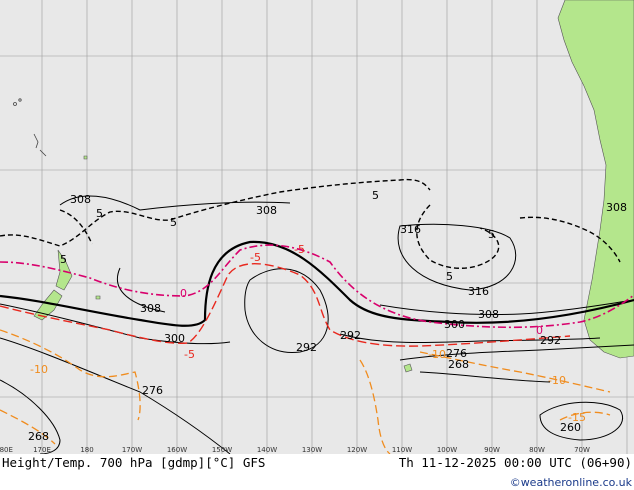 The width and height of the screenshot is (634, 490). I want to click on caption-left: Height/Temp. 700 hPa [gdmp][°C] GFS, so click(133, 462).